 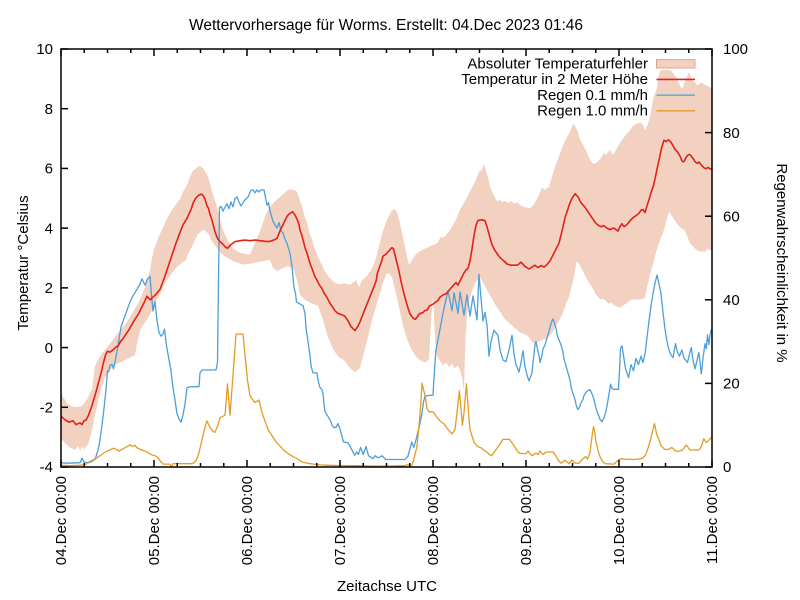 I want to click on svg-text: -4, so click(x=46, y=467).